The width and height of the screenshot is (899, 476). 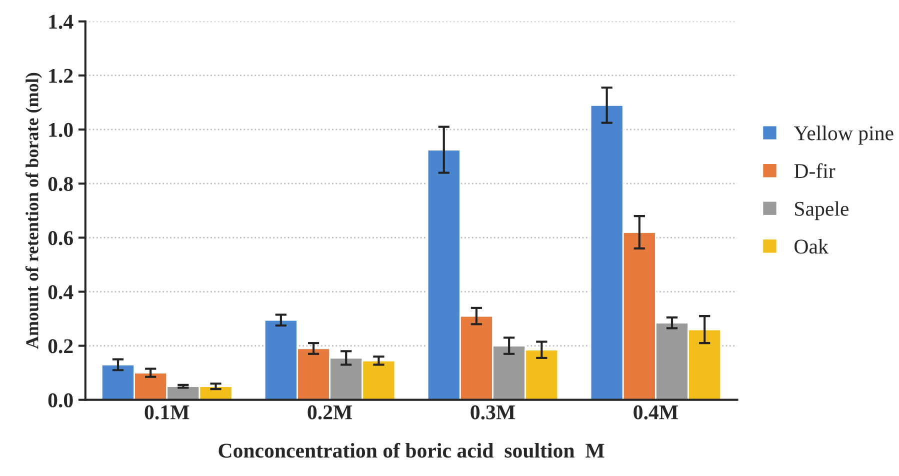 What do you see at coordinates (61, 21) in the screenshot?
I see `y-tick-label: 1.4` at bounding box center [61, 21].